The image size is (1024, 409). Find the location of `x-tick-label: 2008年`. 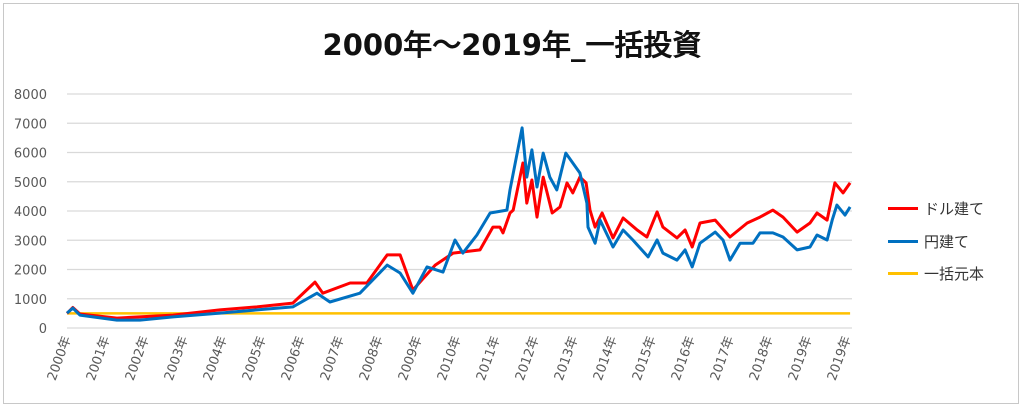

x-tick-label: 2008年 is located at coordinates (372, 358).